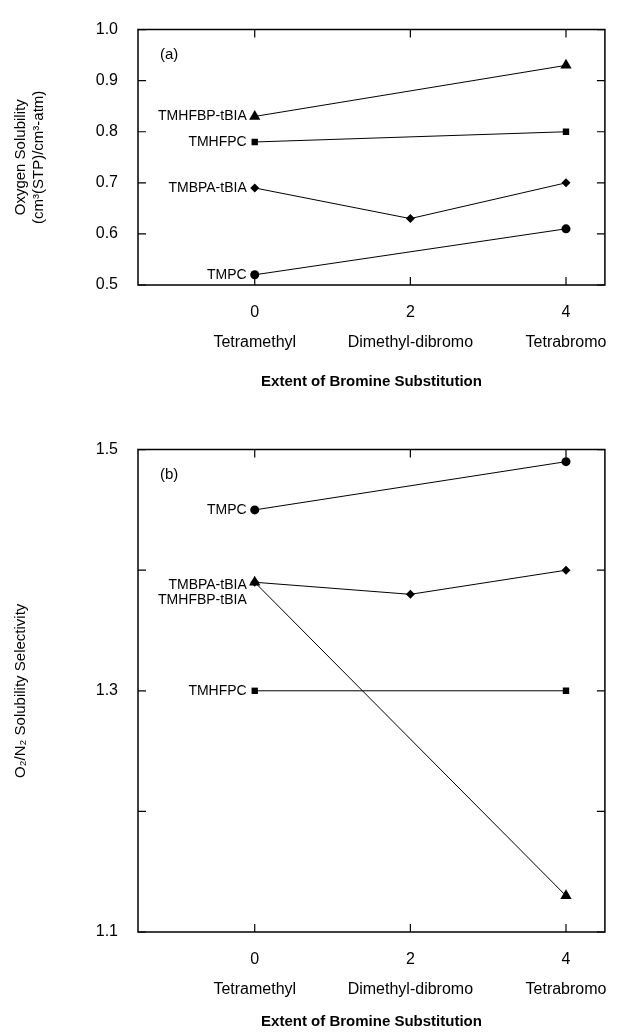  What do you see at coordinates (107, 449) in the screenshot?
I see `y-tick-label: 1.5` at bounding box center [107, 449].